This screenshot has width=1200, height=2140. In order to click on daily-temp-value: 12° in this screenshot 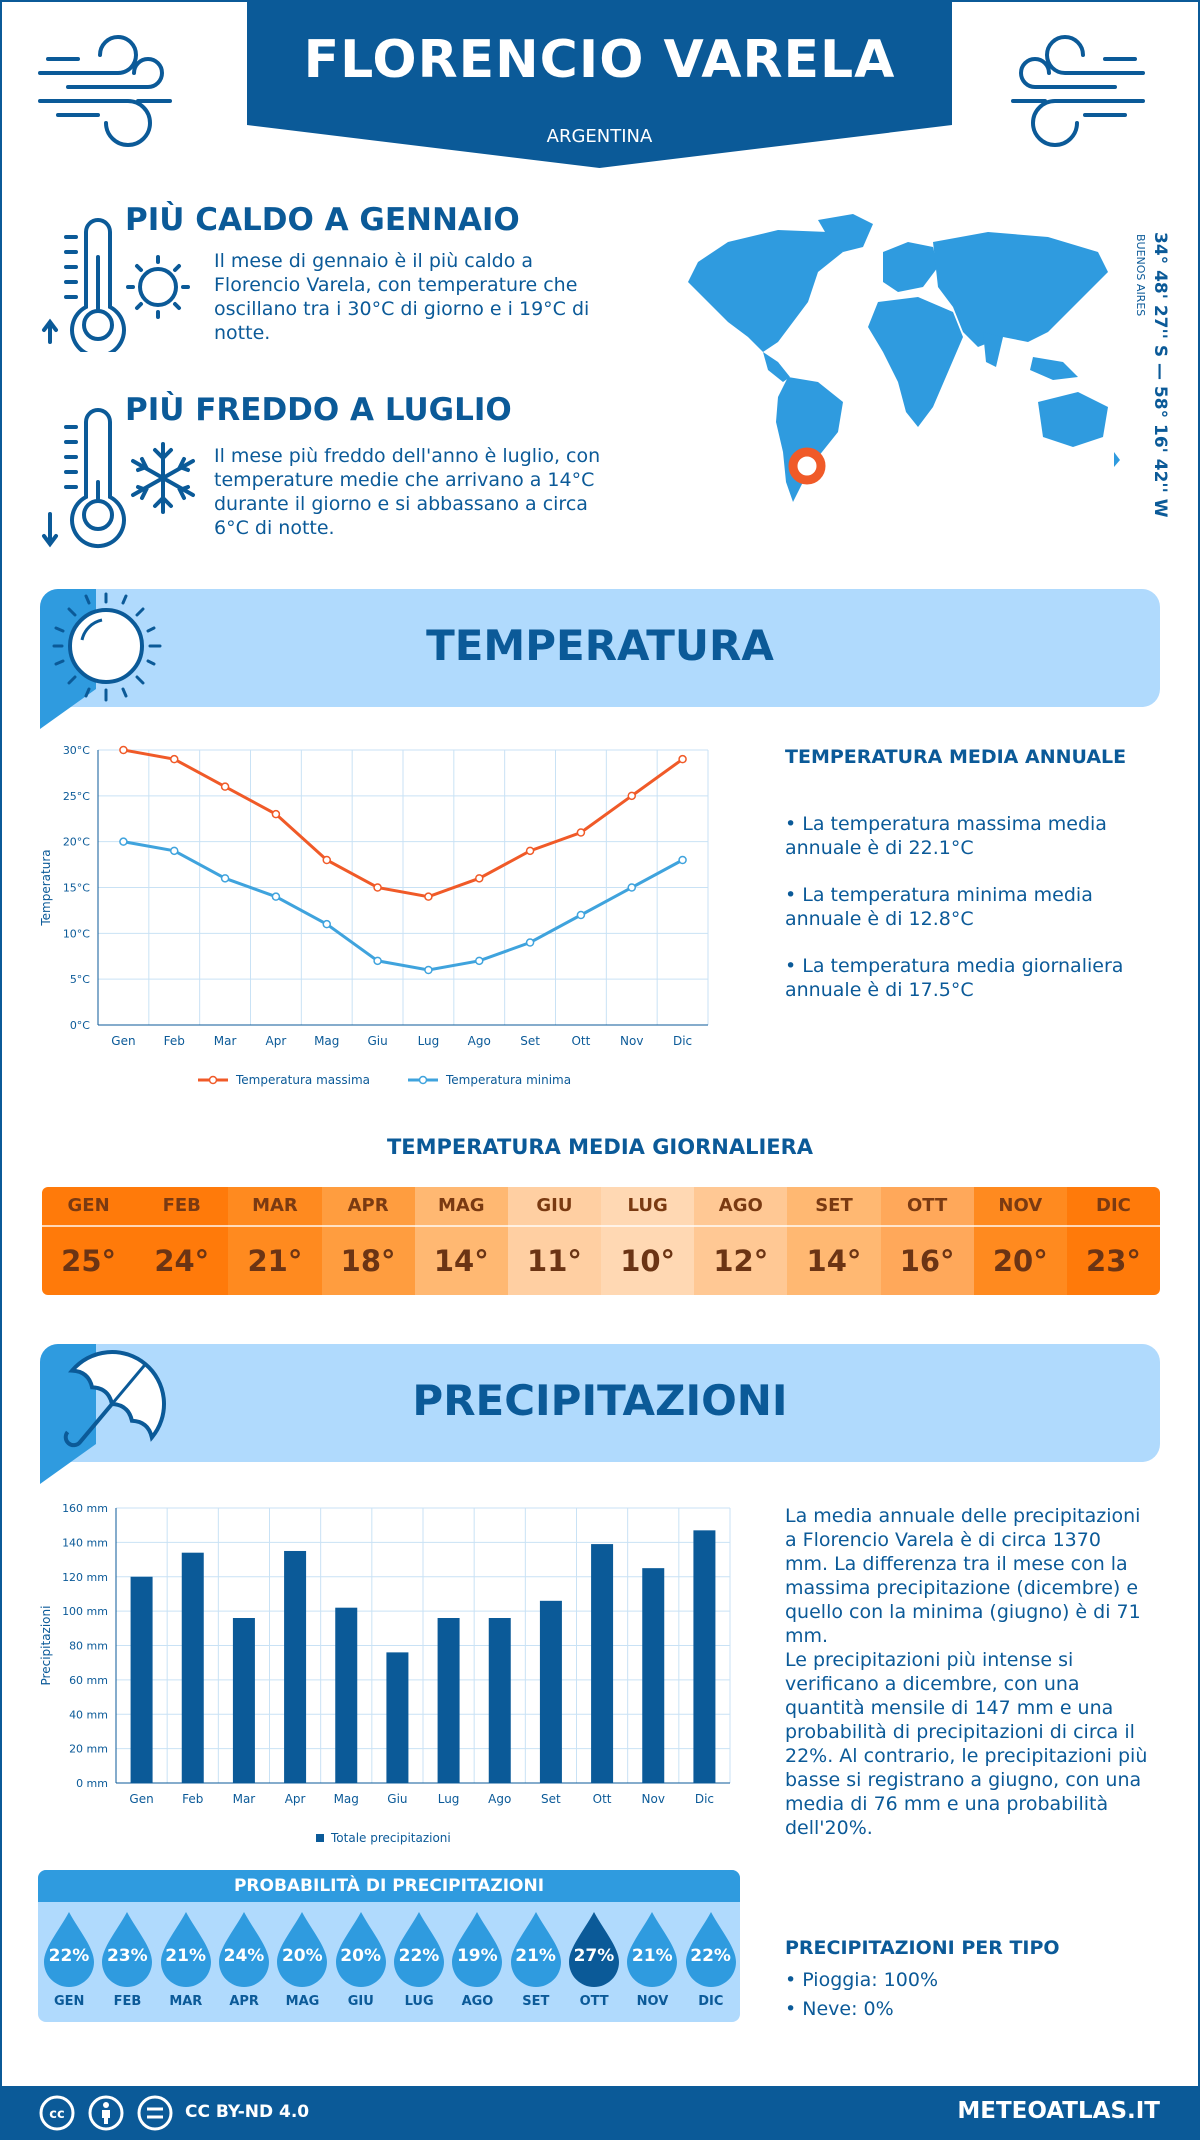, I will do `click(741, 1261)`.